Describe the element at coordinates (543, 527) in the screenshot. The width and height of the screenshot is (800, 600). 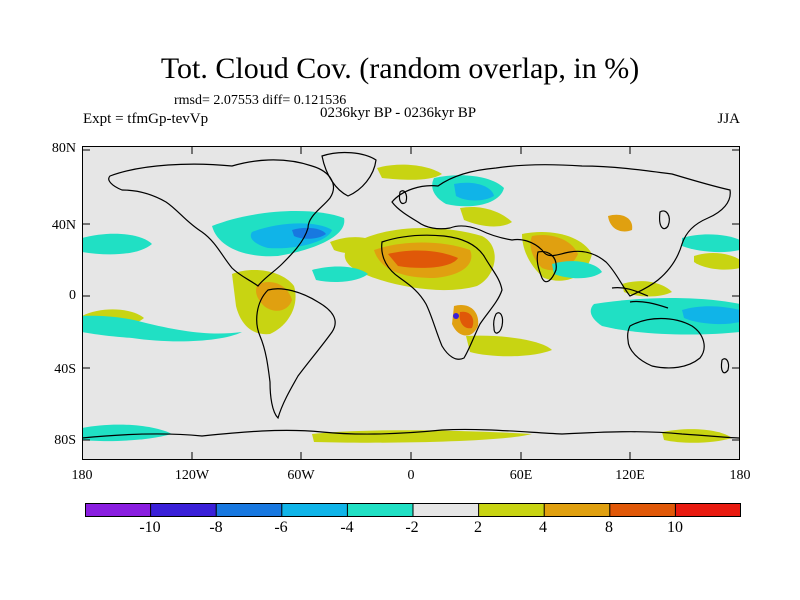
I see `colorbar-label: 4` at that location.